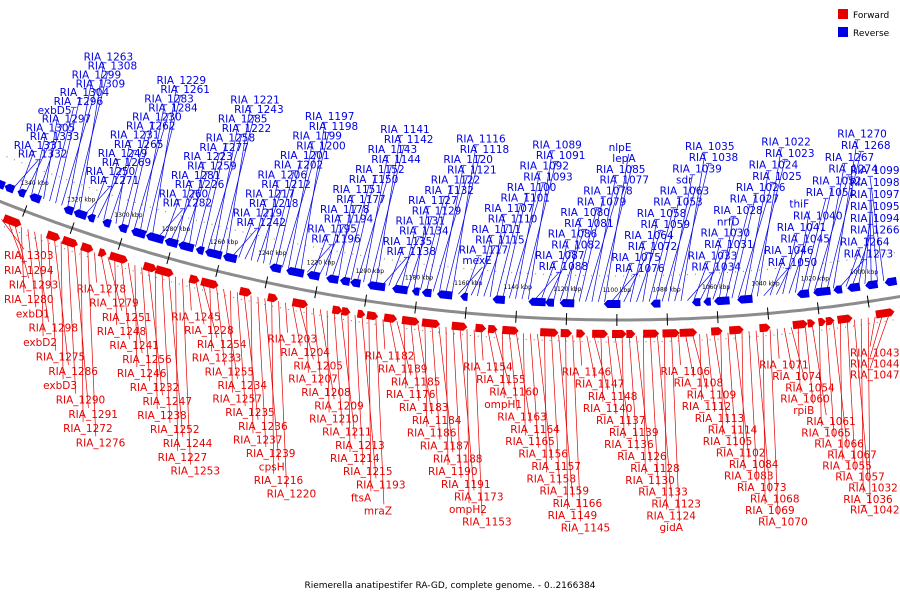 The height and width of the screenshot is (600, 900). What do you see at coordinates (853, 170) in the screenshot?
I see `reverse-gene-label: RIA_1274` at bounding box center [853, 170].